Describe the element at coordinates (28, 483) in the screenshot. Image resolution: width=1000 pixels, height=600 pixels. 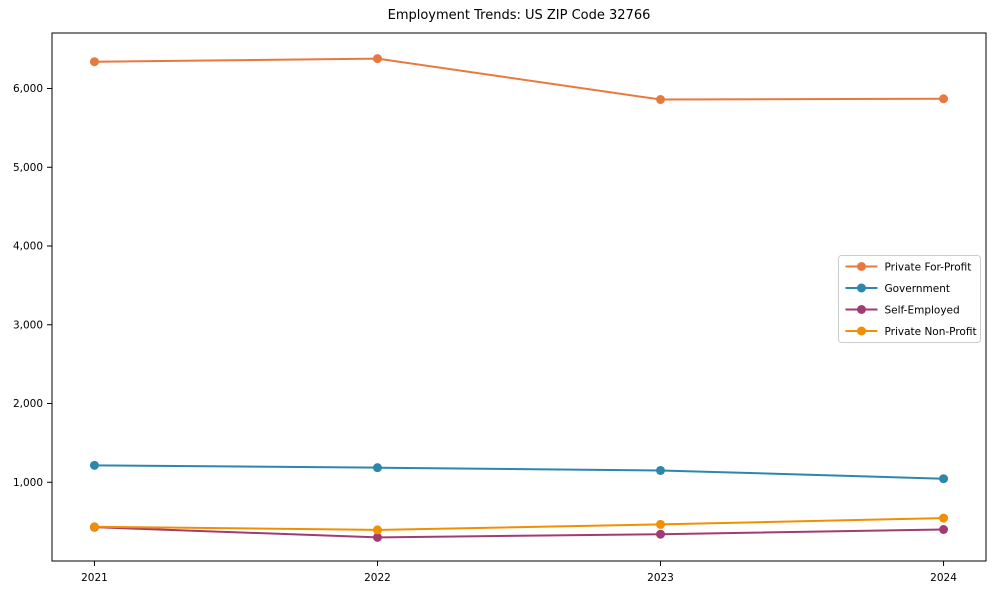
I see `y-tick-label: 1,000` at that location.